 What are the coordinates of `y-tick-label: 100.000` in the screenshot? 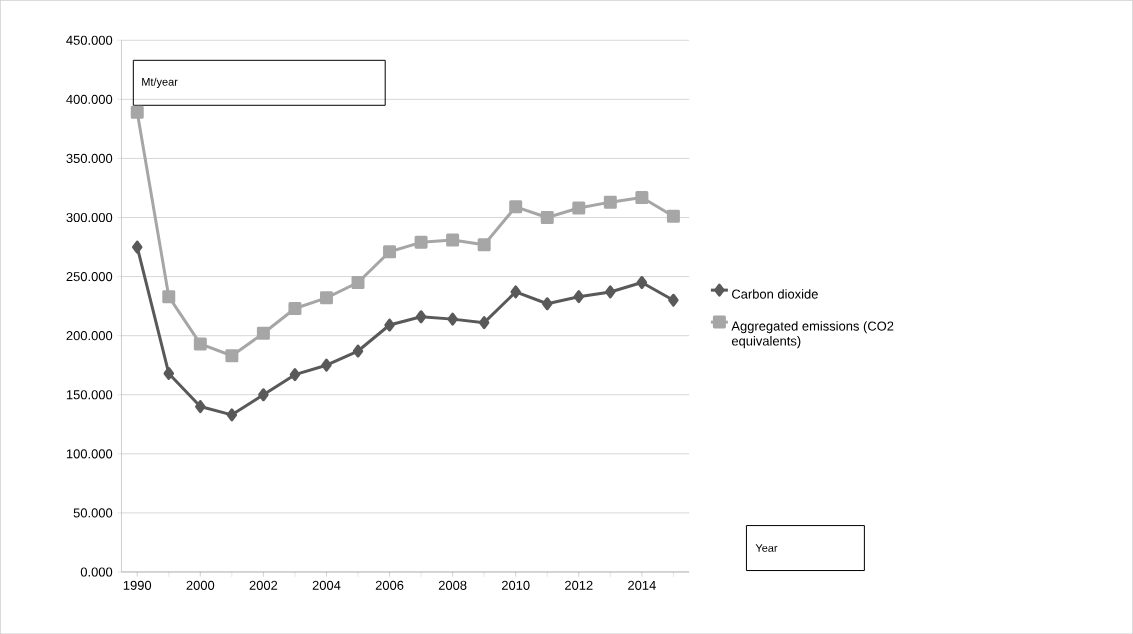 It's located at (89, 454).